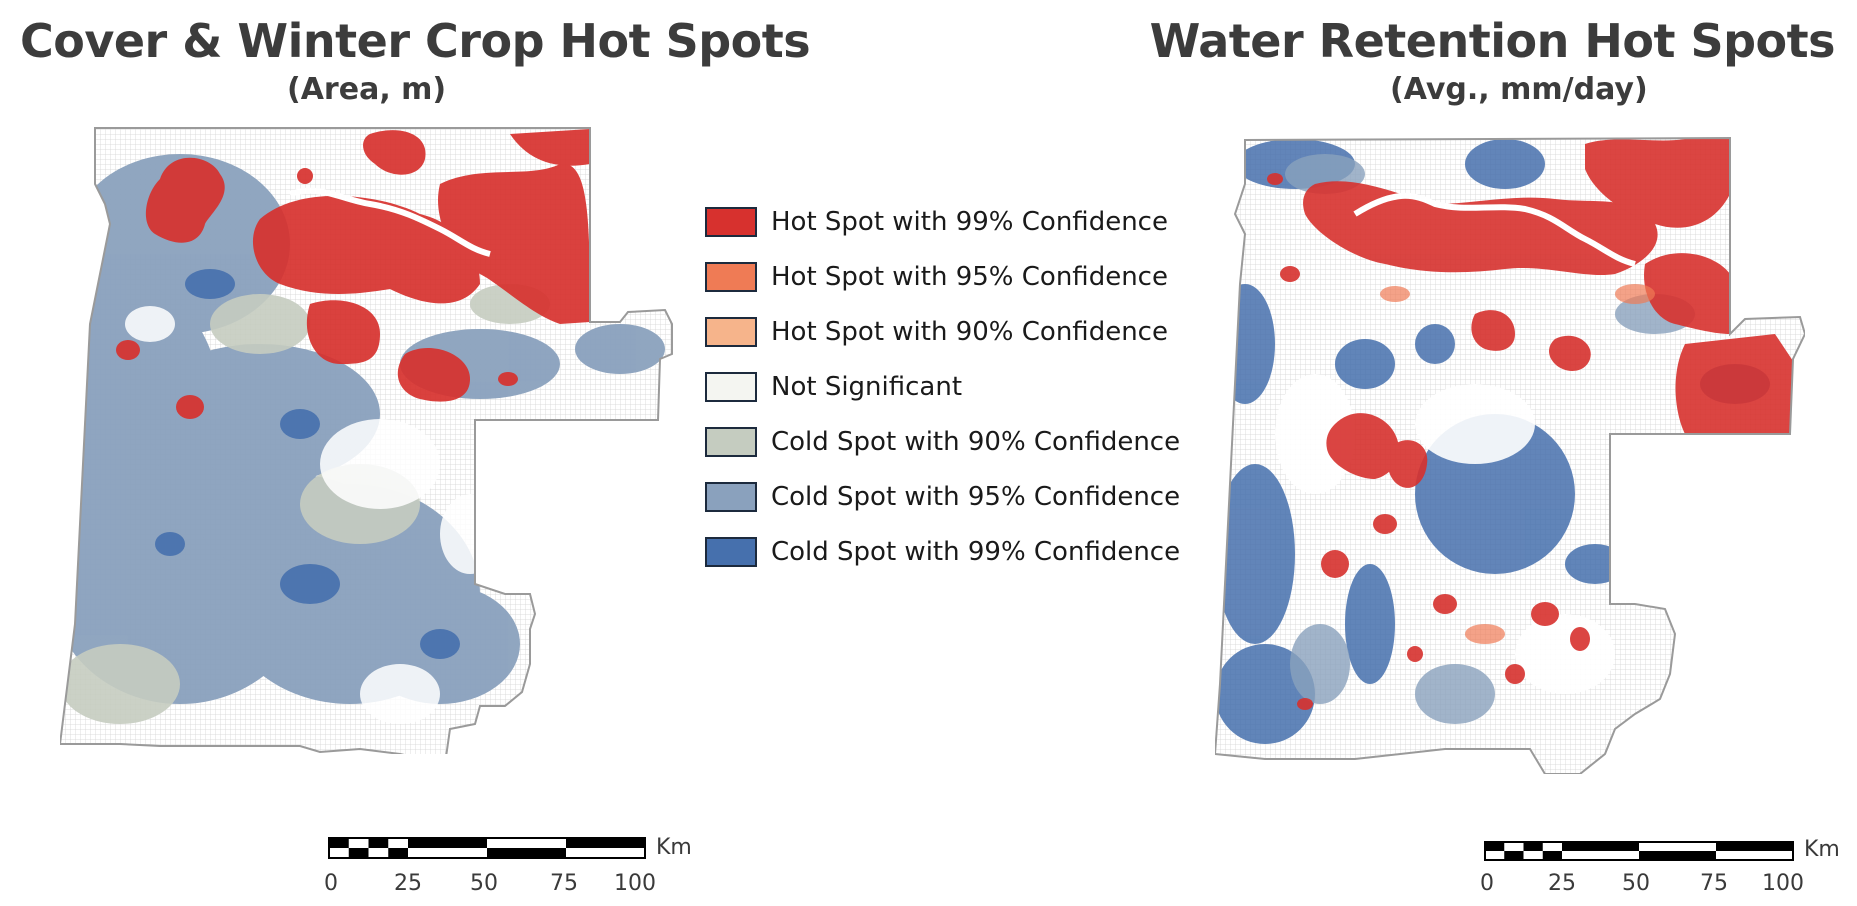 Image resolution: width=1857 pixels, height=906 pixels. What do you see at coordinates (969, 221) in the screenshot?
I see `legend-label: Hot Spot with 99% Confidence` at bounding box center [969, 221].